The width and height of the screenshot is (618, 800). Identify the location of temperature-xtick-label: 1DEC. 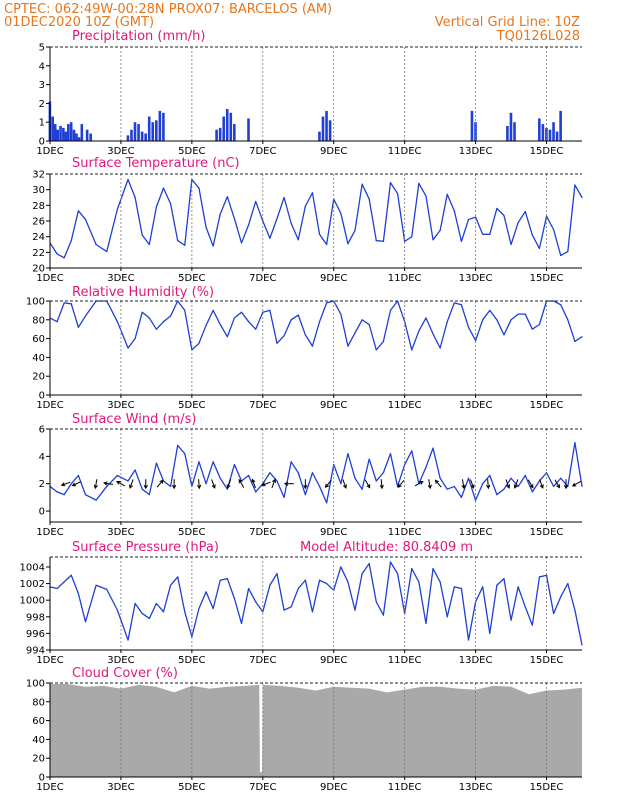
(49, 278).